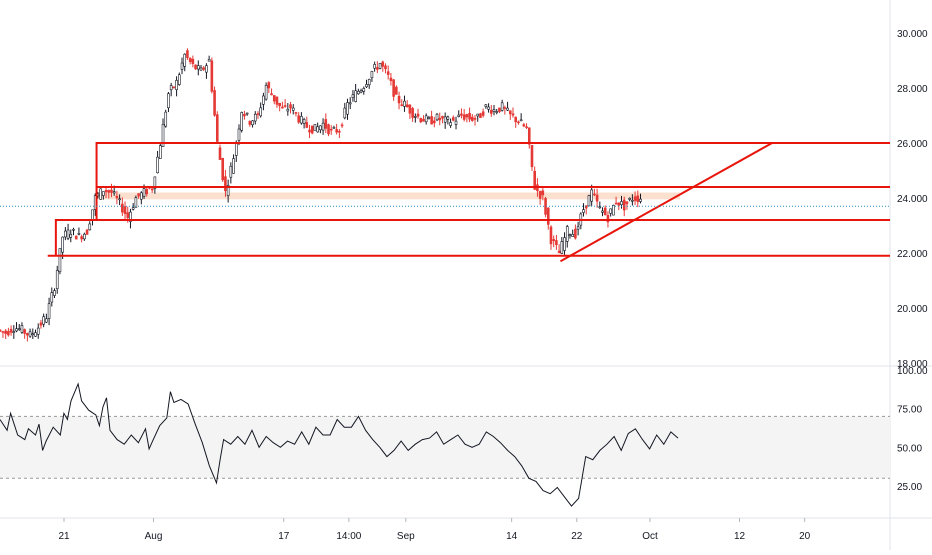  I want to click on price-tick-label: 26.000, so click(912, 144).